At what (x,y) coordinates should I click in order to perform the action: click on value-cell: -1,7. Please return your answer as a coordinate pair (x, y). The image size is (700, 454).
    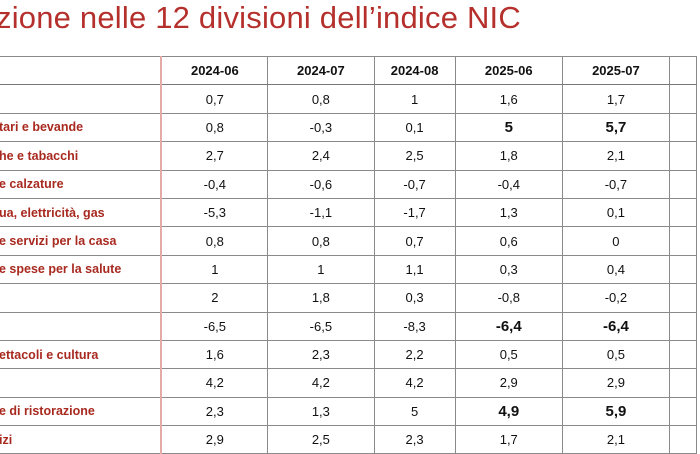
    Looking at the image, I should click on (414, 212).